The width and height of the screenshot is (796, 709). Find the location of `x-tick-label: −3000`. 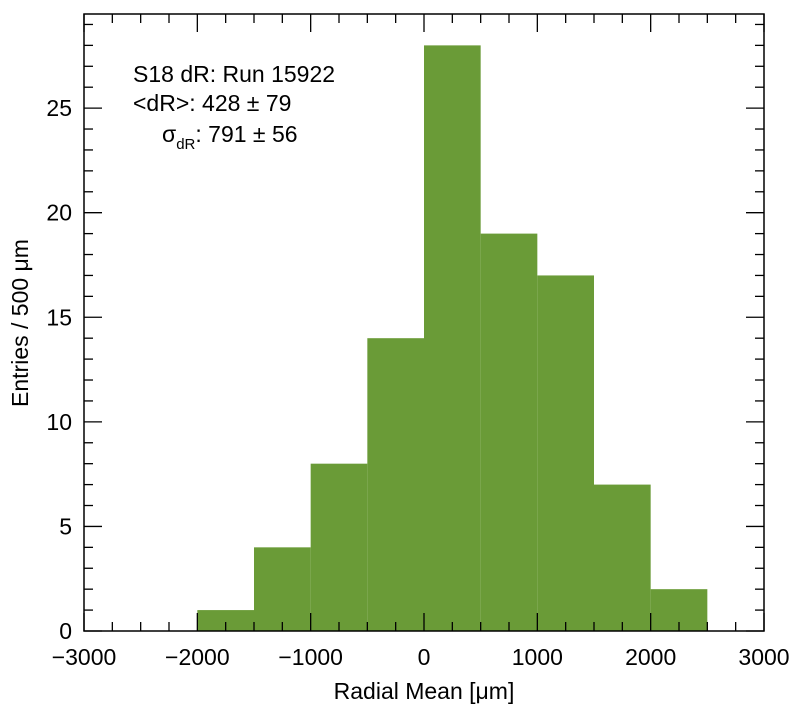

x-tick-label: −3000 is located at coordinates (84, 657).